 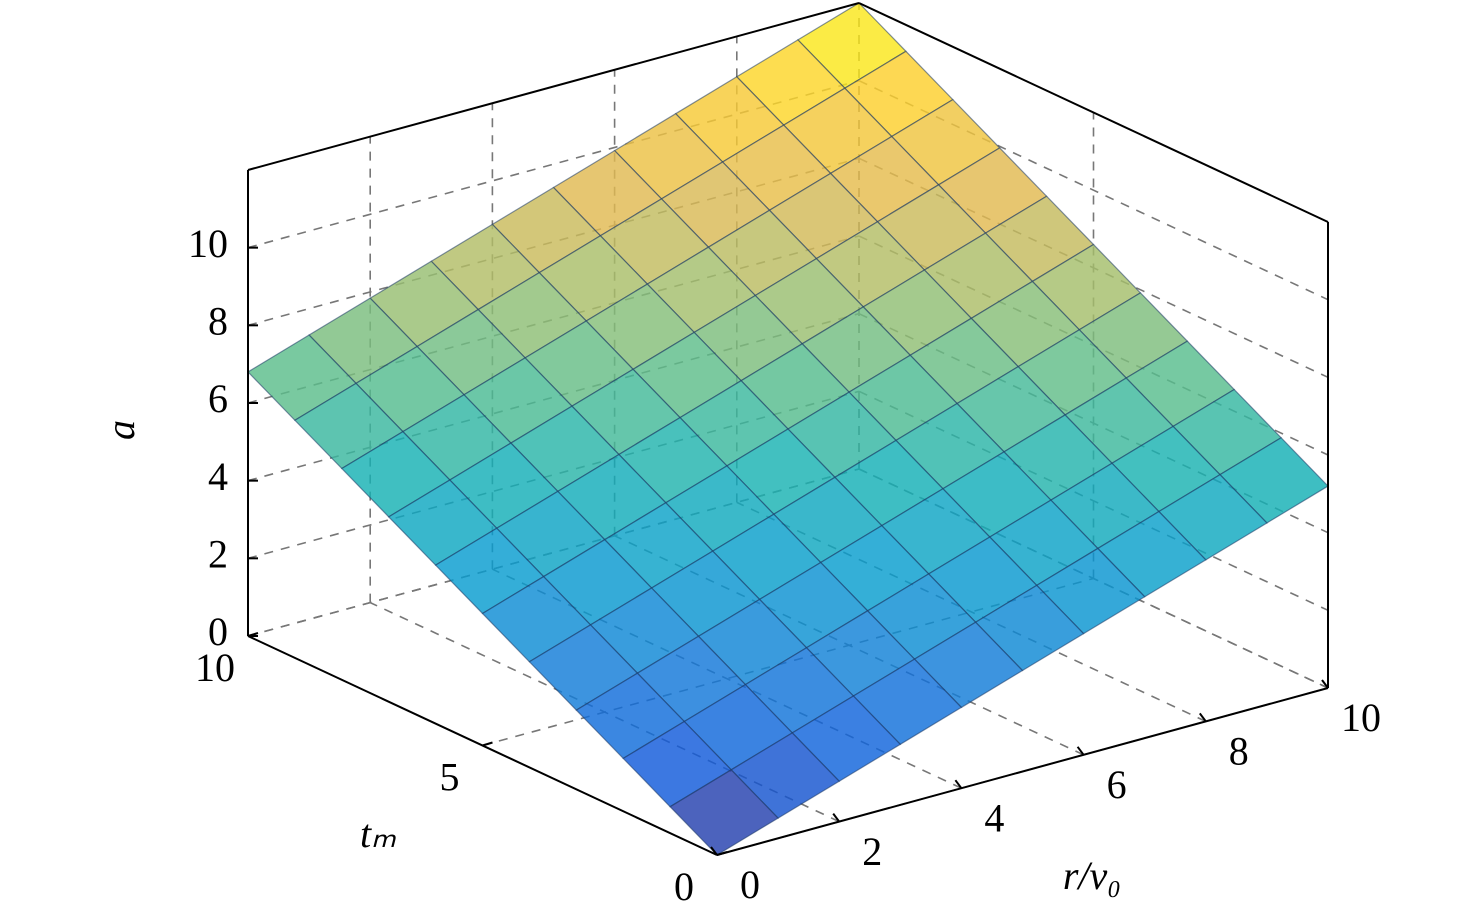 I want to click on x-tick-label: 4, so click(x=994, y=817).